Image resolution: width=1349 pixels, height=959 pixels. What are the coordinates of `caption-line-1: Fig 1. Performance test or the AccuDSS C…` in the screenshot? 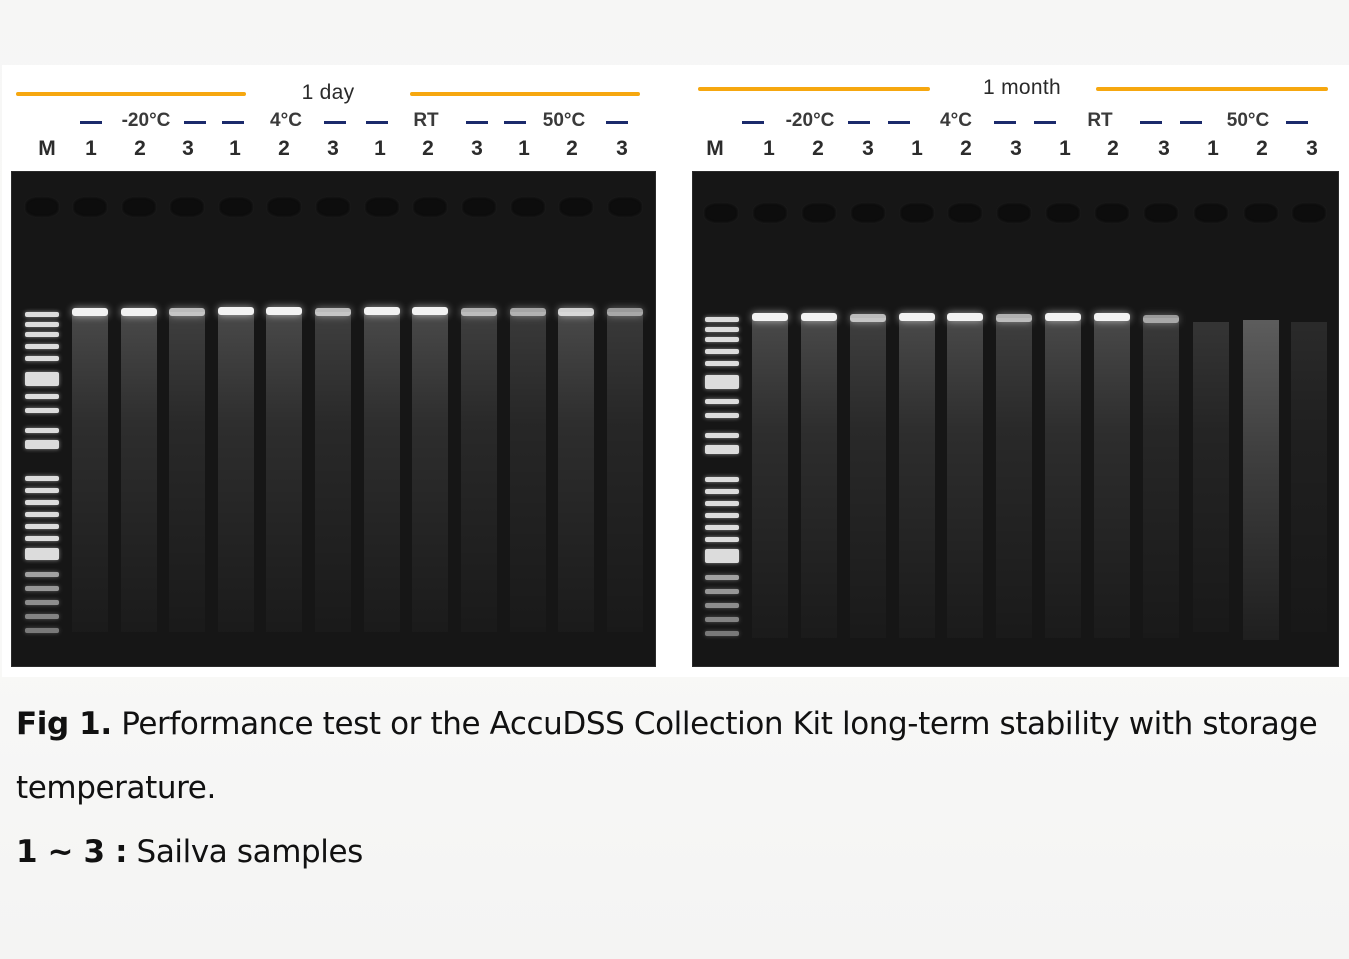 It's located at (676, 756).